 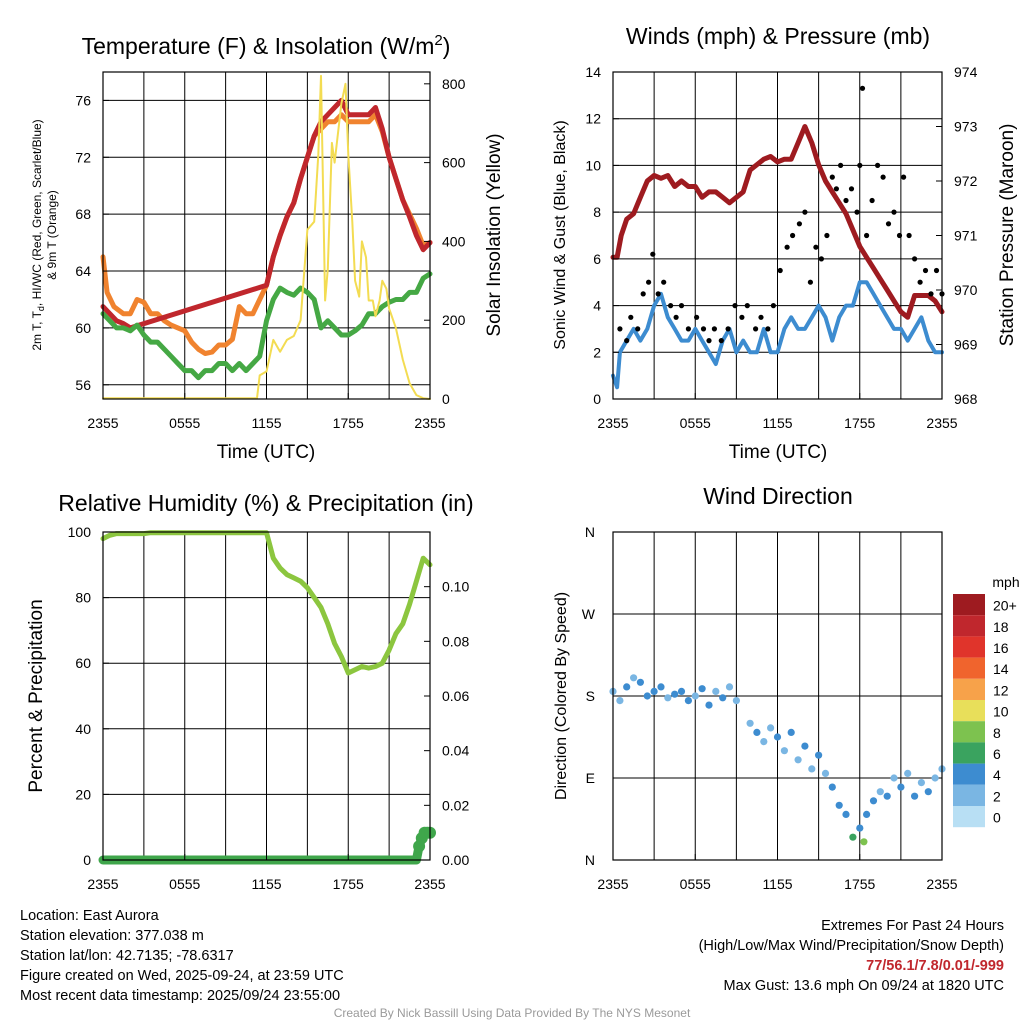 What do you see at coordinates (778, 452) in the screenshot?
I see `winds-x-label: Time (UTC)` at bounding box center [778, 452].